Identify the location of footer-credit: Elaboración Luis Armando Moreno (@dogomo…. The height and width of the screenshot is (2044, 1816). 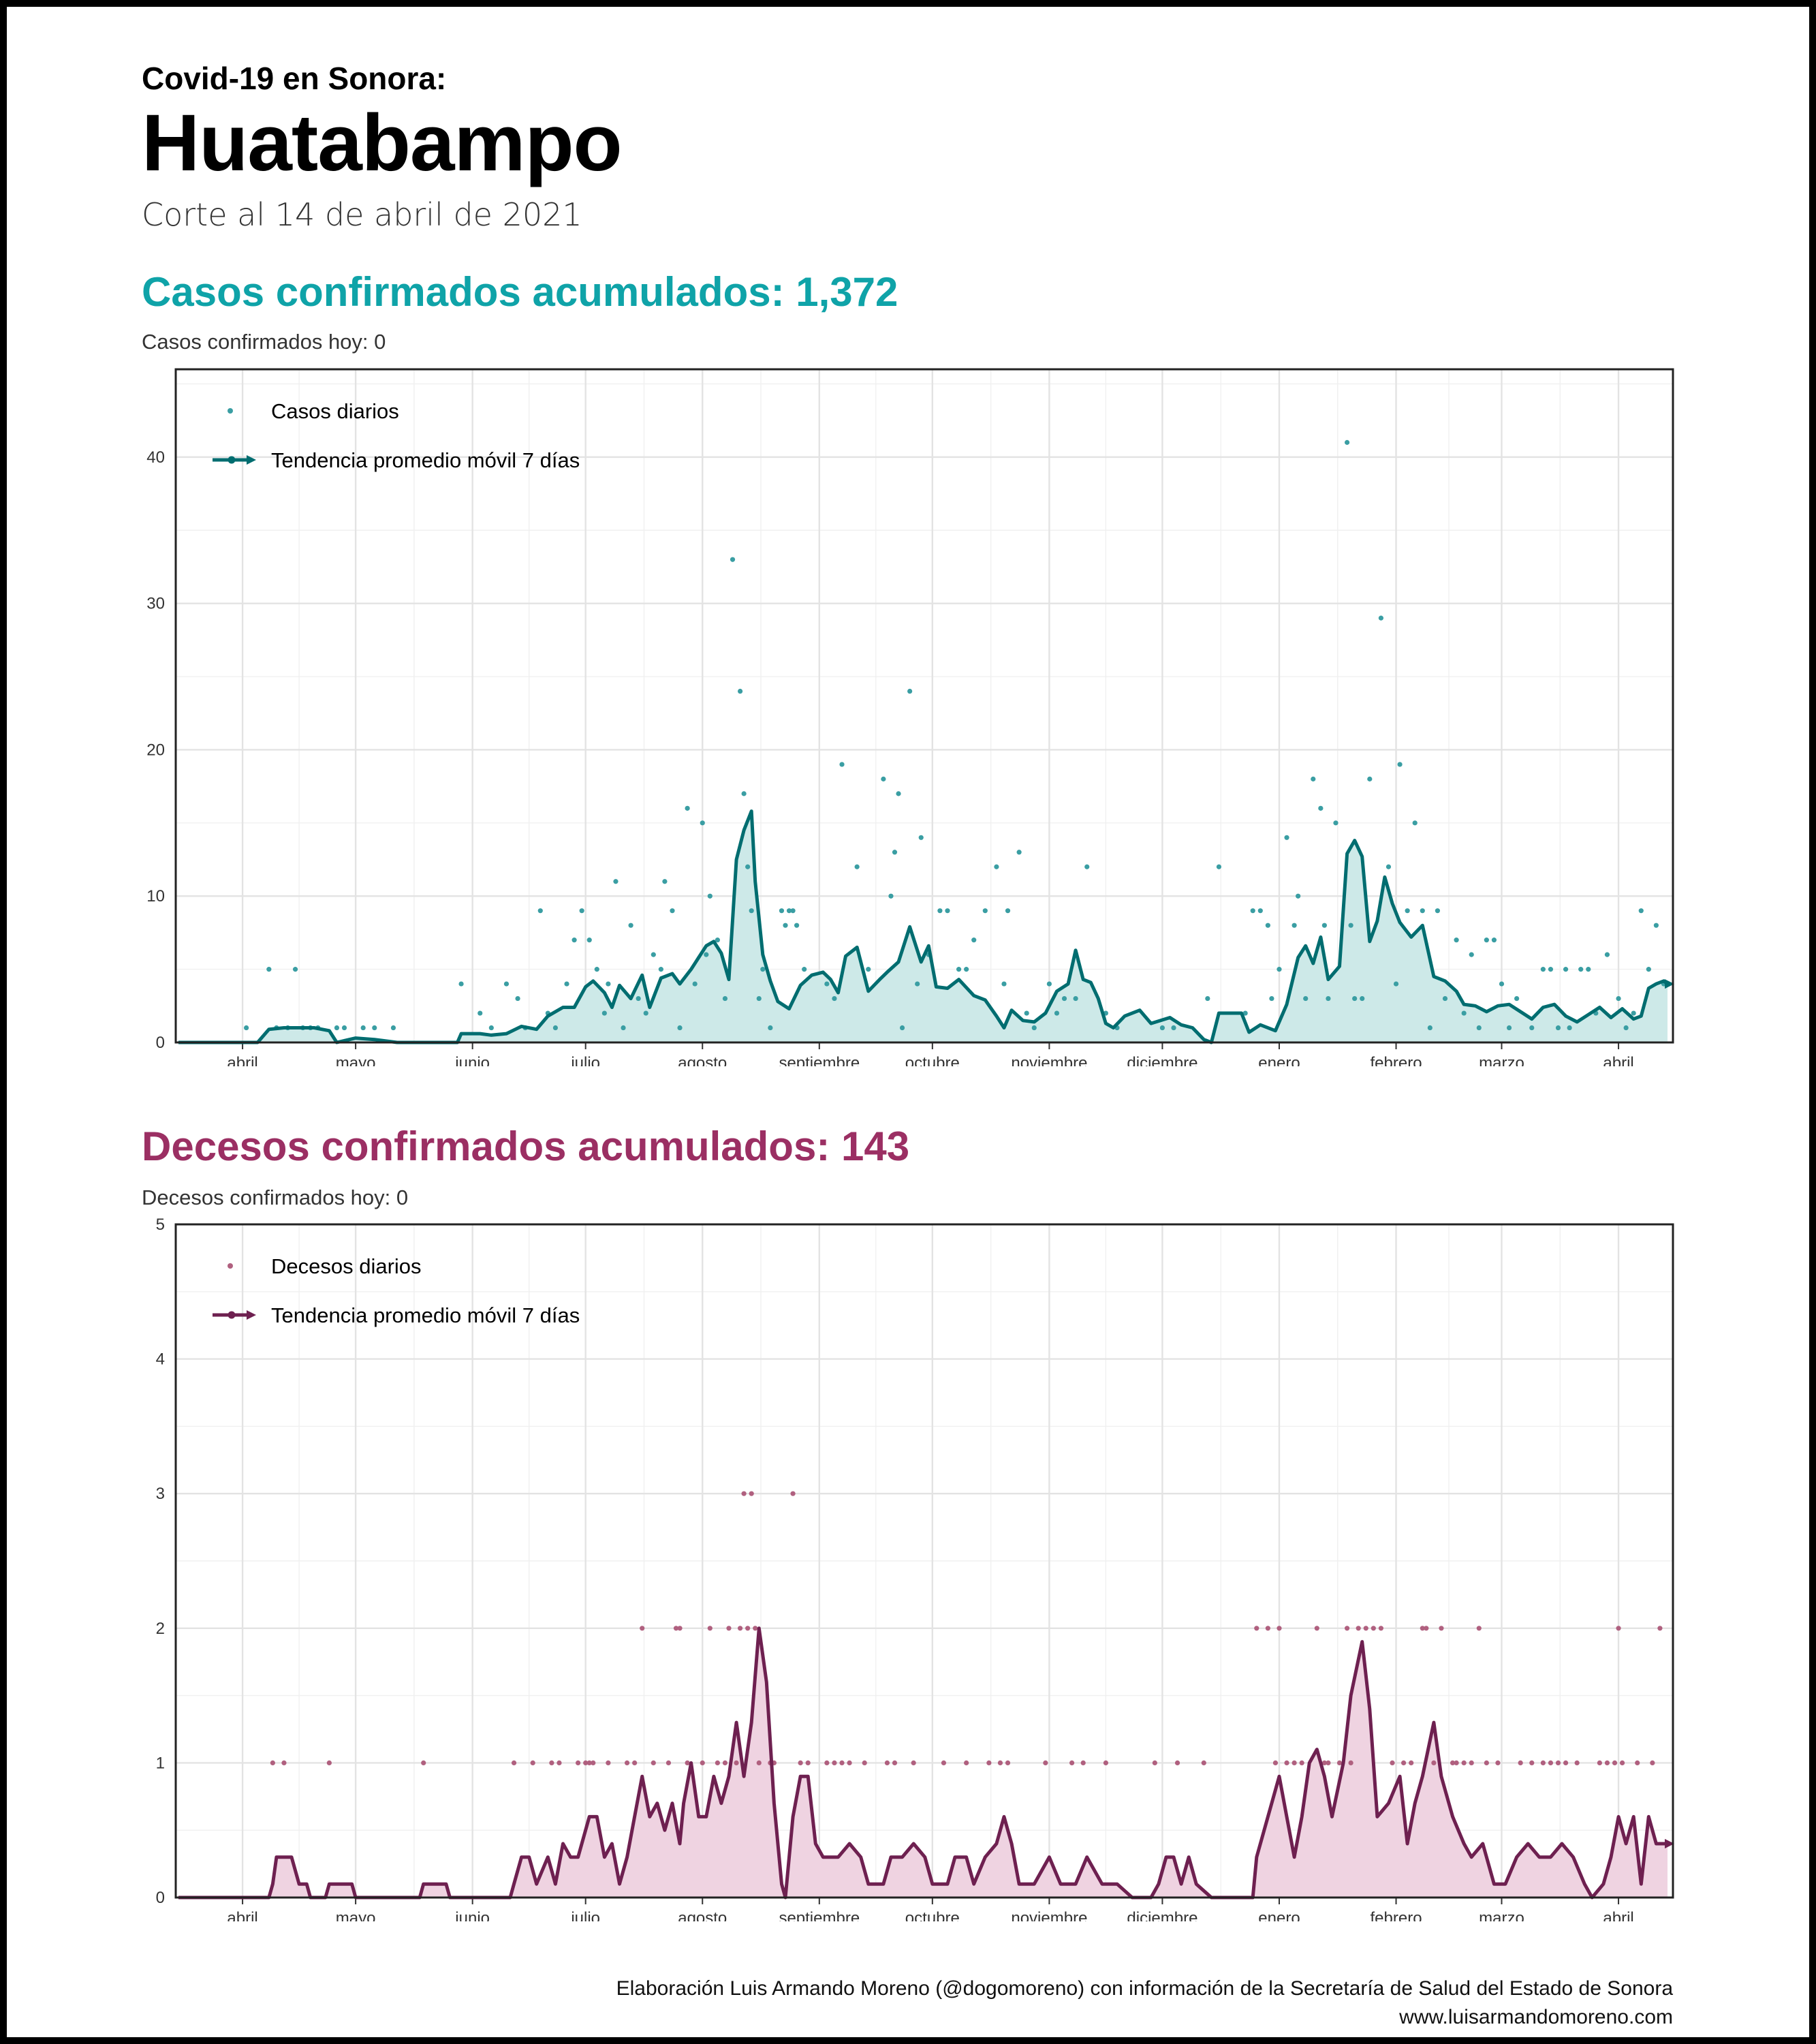
(1145, 1988).